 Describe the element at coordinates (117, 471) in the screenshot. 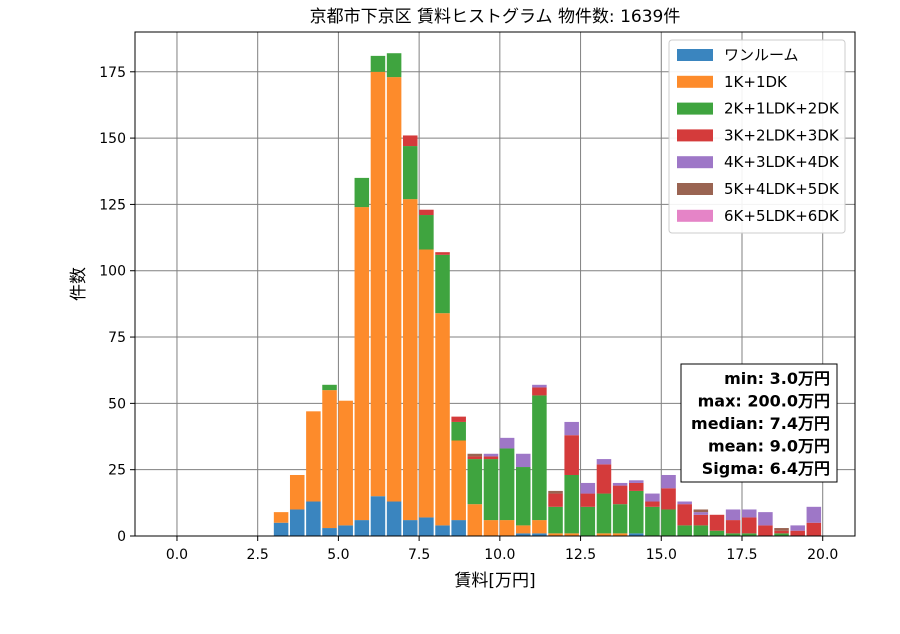

I see `y-tick-label-1: 25` at that location.